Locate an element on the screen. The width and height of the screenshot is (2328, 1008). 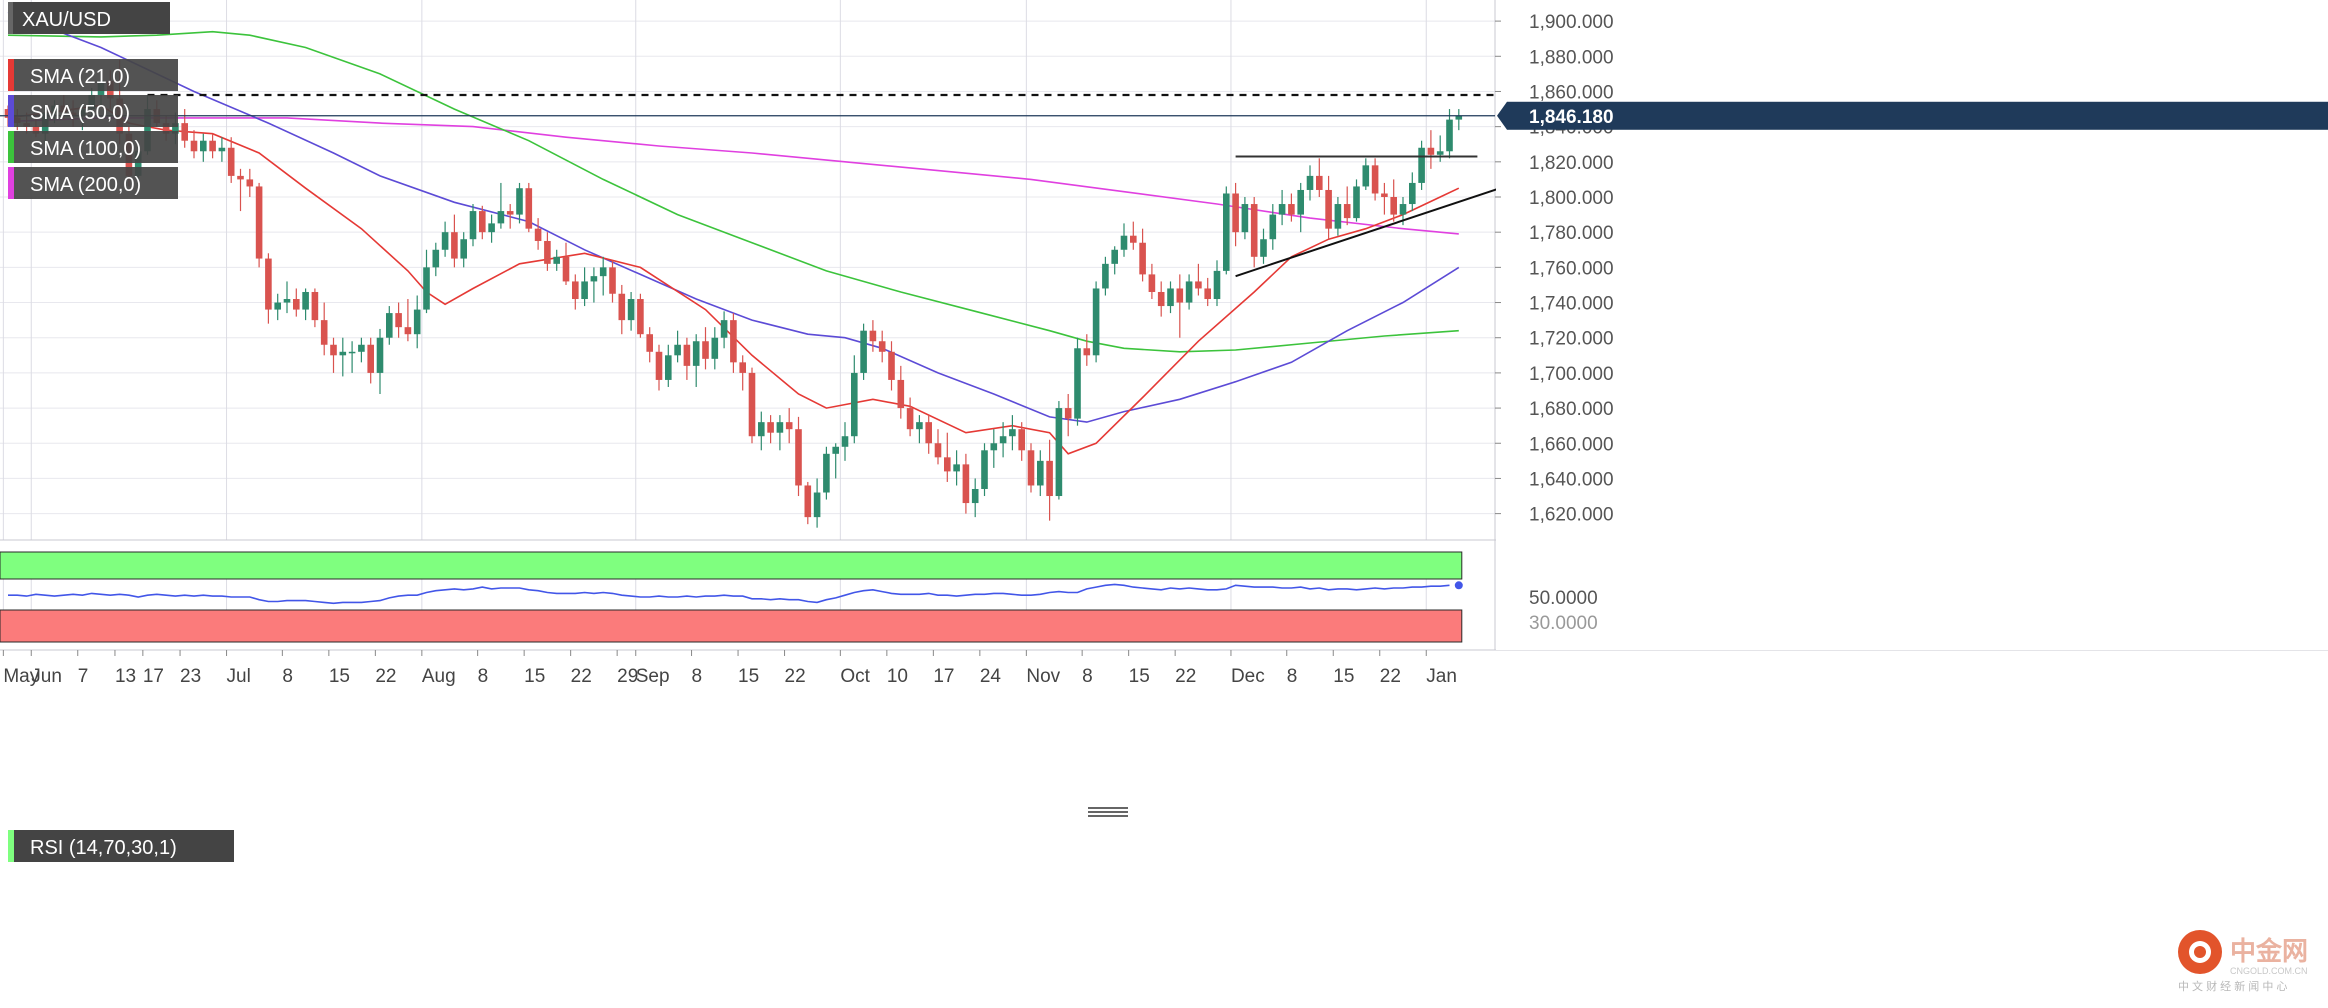
rsi-tick-label: 50.0000 is located at coordinates (1563, 598).